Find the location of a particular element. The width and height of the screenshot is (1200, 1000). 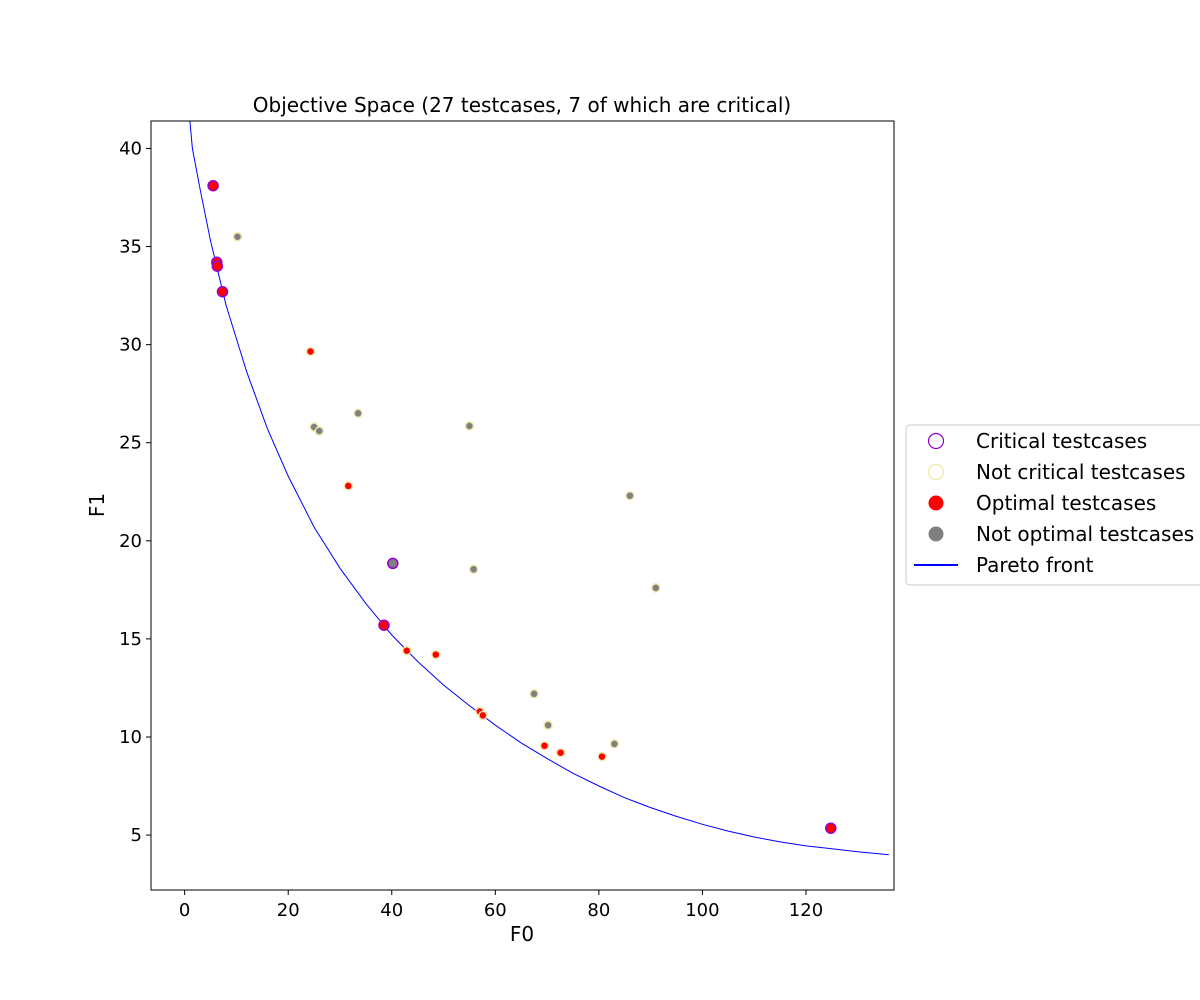

legend-label: Not critical testcases is located at coordinates (1081, 472).